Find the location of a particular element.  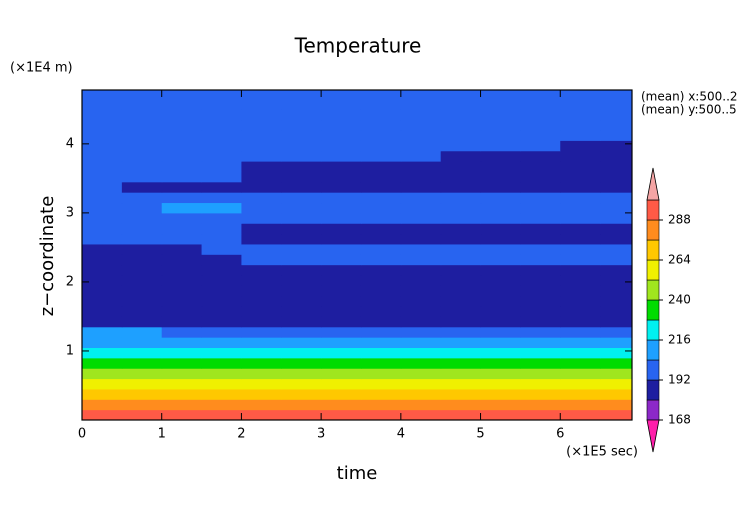

colorbar-under is located at coordinates (653, 436).